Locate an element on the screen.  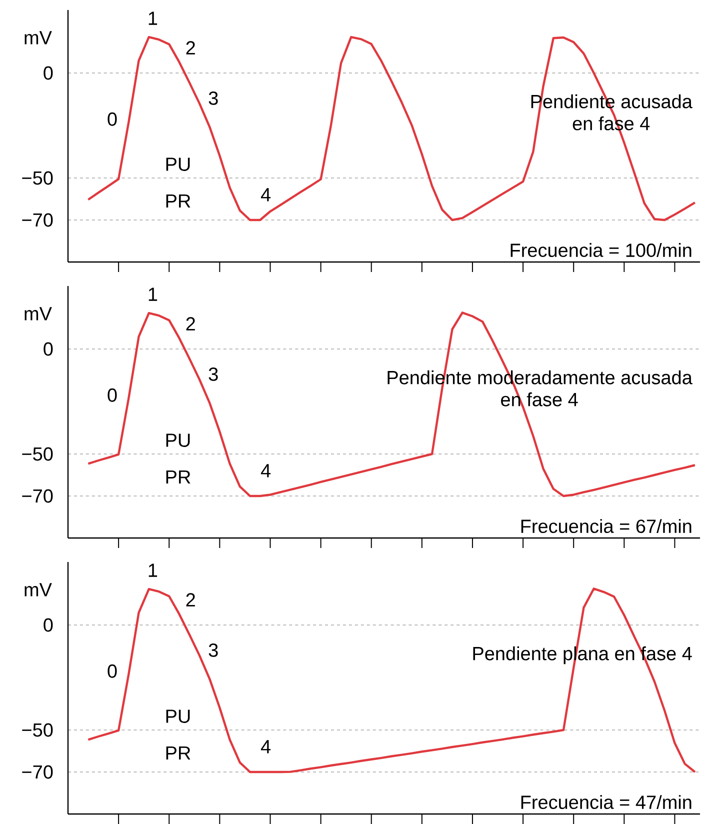
annotation: en fase 4 is located at coordinates (539, 399).